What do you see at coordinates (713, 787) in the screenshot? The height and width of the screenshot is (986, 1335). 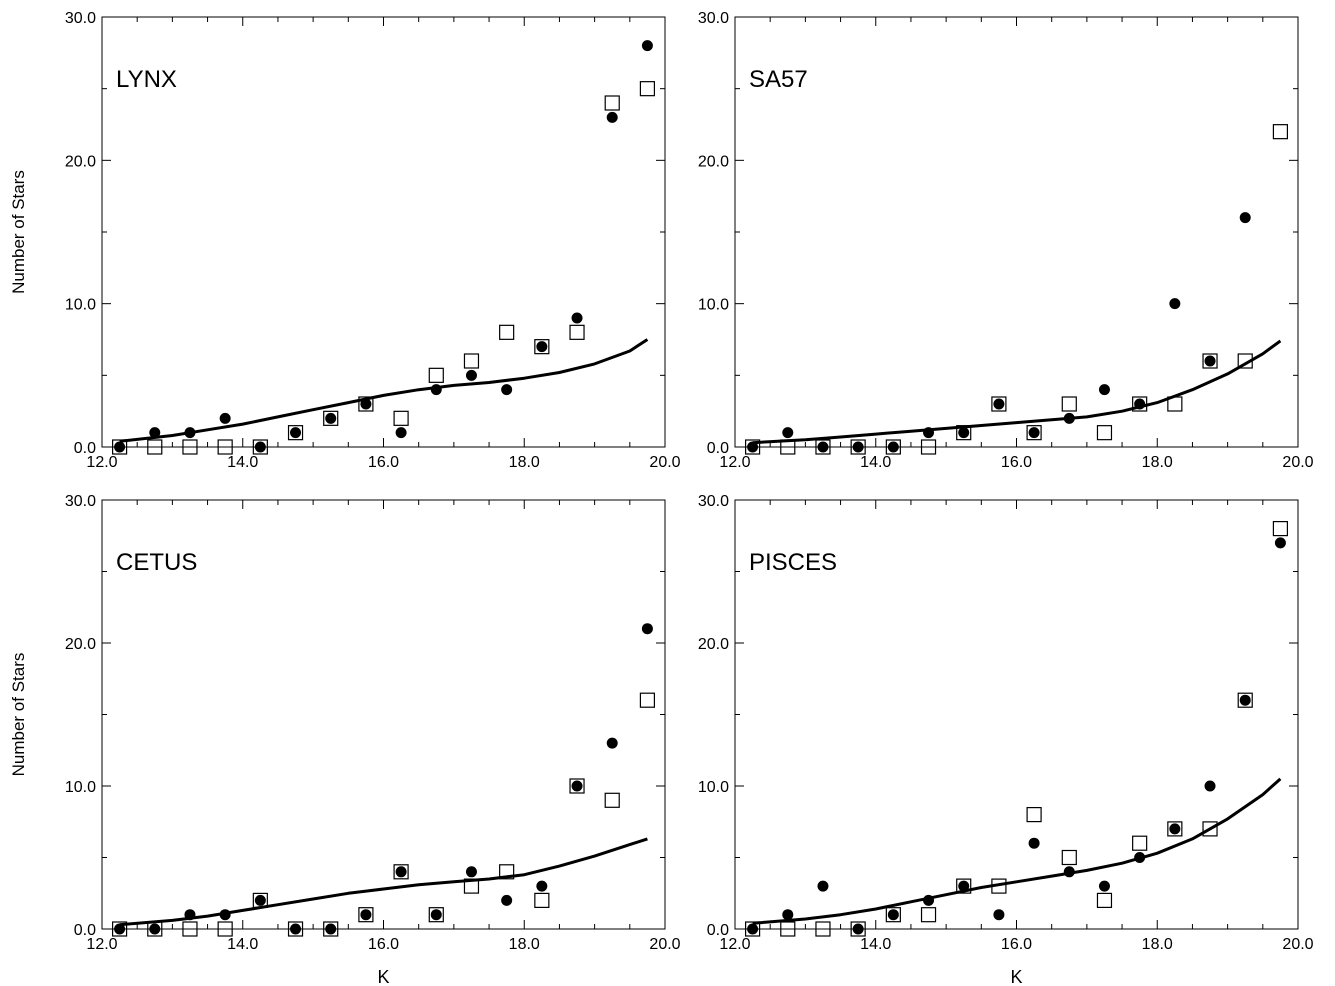 I see `y-tick-label: 10.0` at bounding box center [713, 787].